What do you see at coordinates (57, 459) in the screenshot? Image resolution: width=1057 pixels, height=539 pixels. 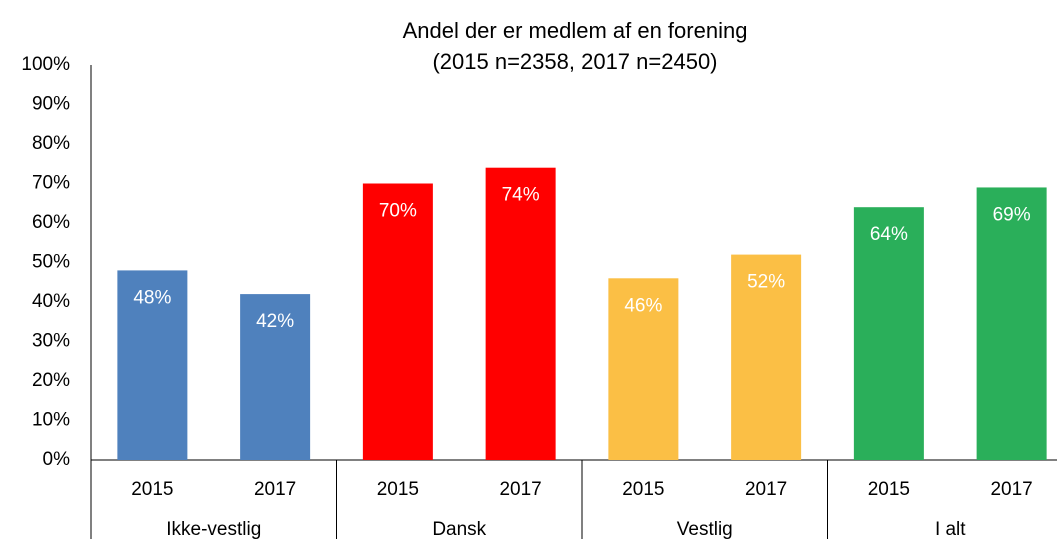 I see `y-tick-label: 0%` at bounding box center [57, 459].